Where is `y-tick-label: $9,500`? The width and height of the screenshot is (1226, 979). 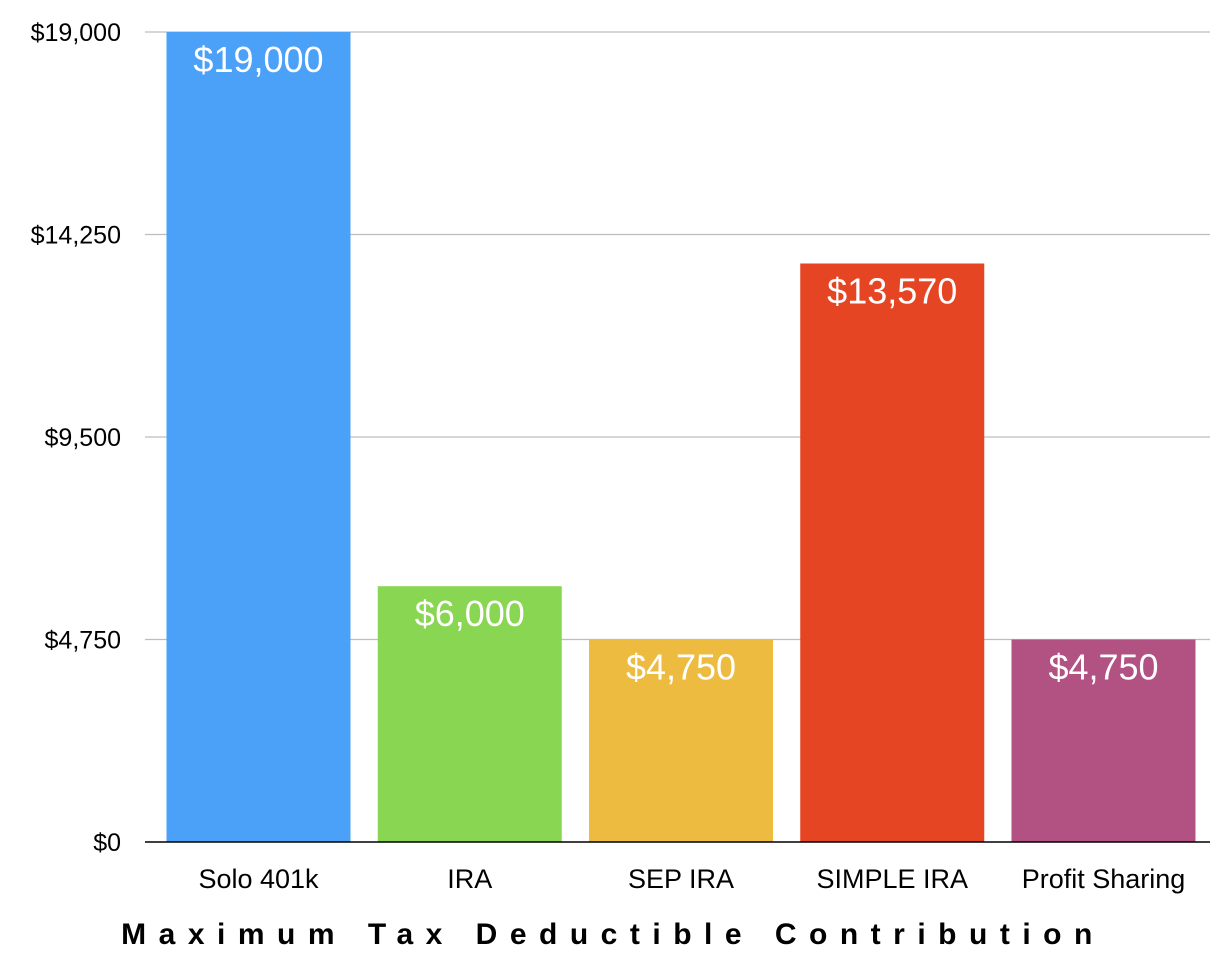
y-tick-label: $9,500 is located at coordinates (83, 438).